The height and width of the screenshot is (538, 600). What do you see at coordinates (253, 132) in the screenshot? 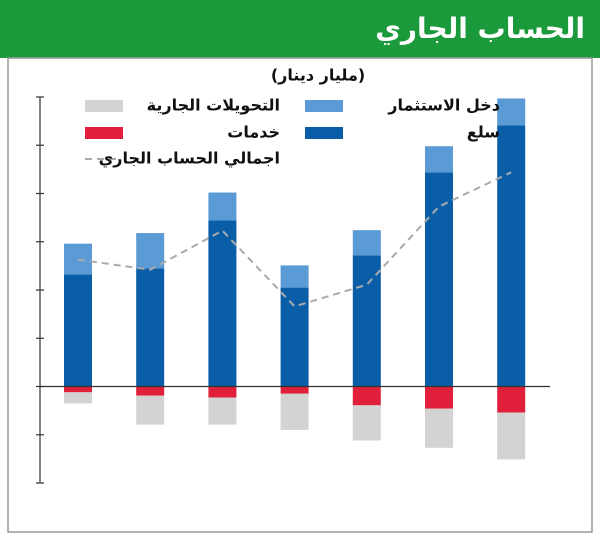
I see `legend-label: خدمات` at bounding box center [253, 132].